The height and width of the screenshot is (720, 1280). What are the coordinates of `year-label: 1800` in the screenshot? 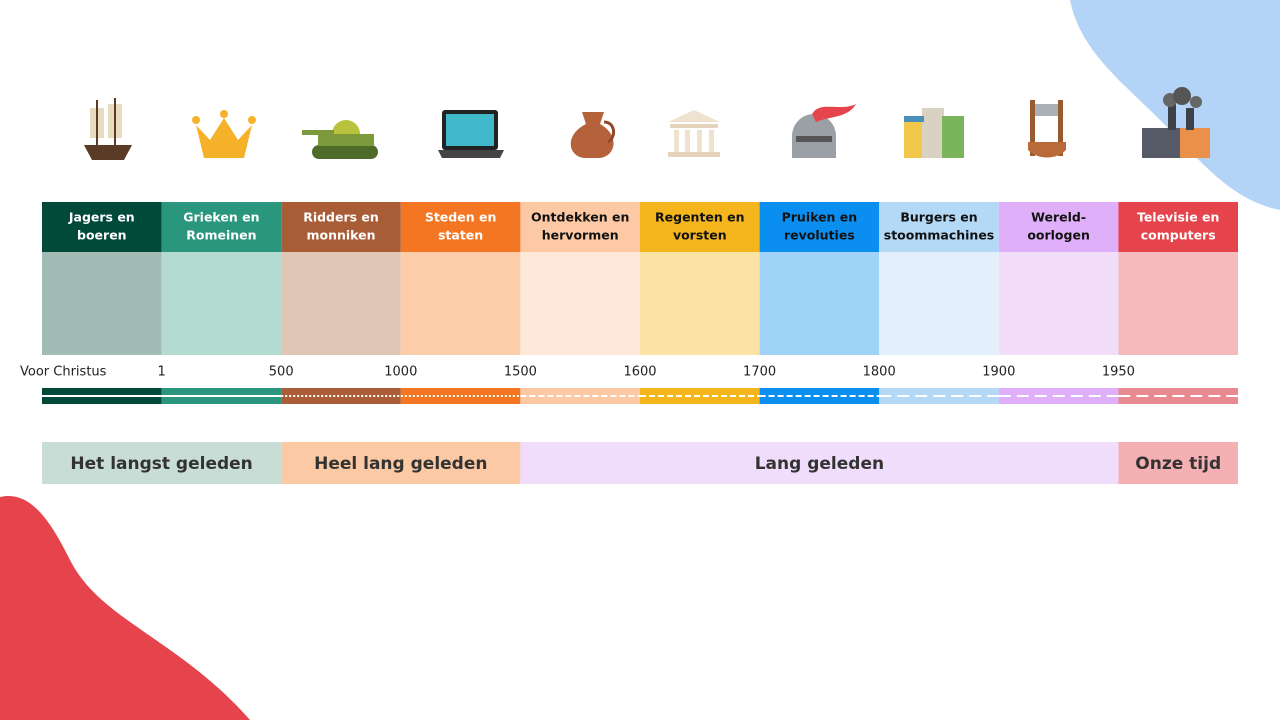 It's located at (879, 372).